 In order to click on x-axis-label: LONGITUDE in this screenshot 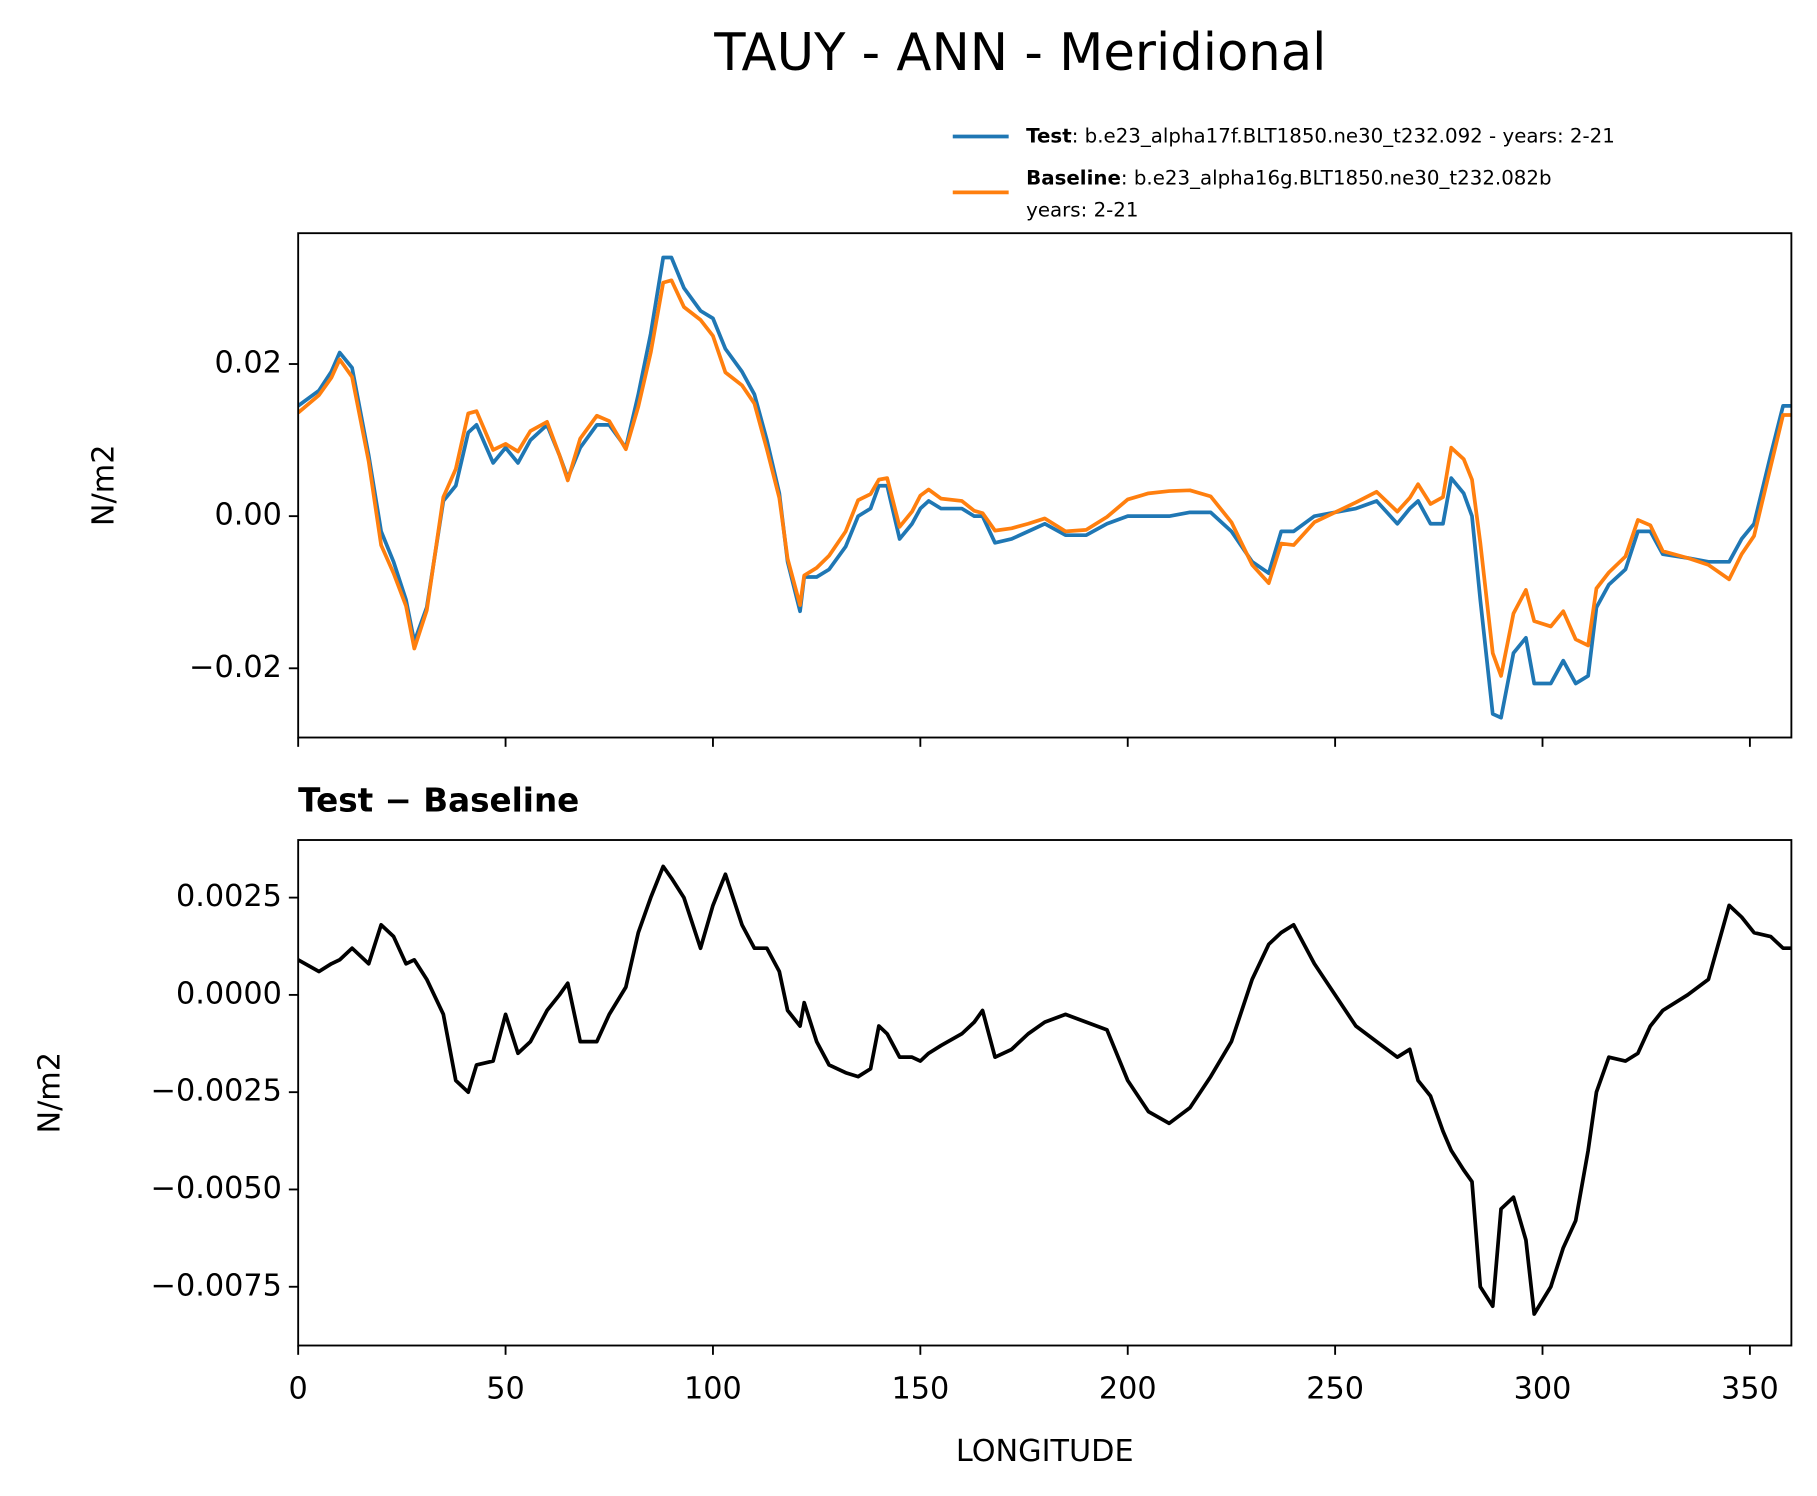, I will do `click(1045, 1451)`.